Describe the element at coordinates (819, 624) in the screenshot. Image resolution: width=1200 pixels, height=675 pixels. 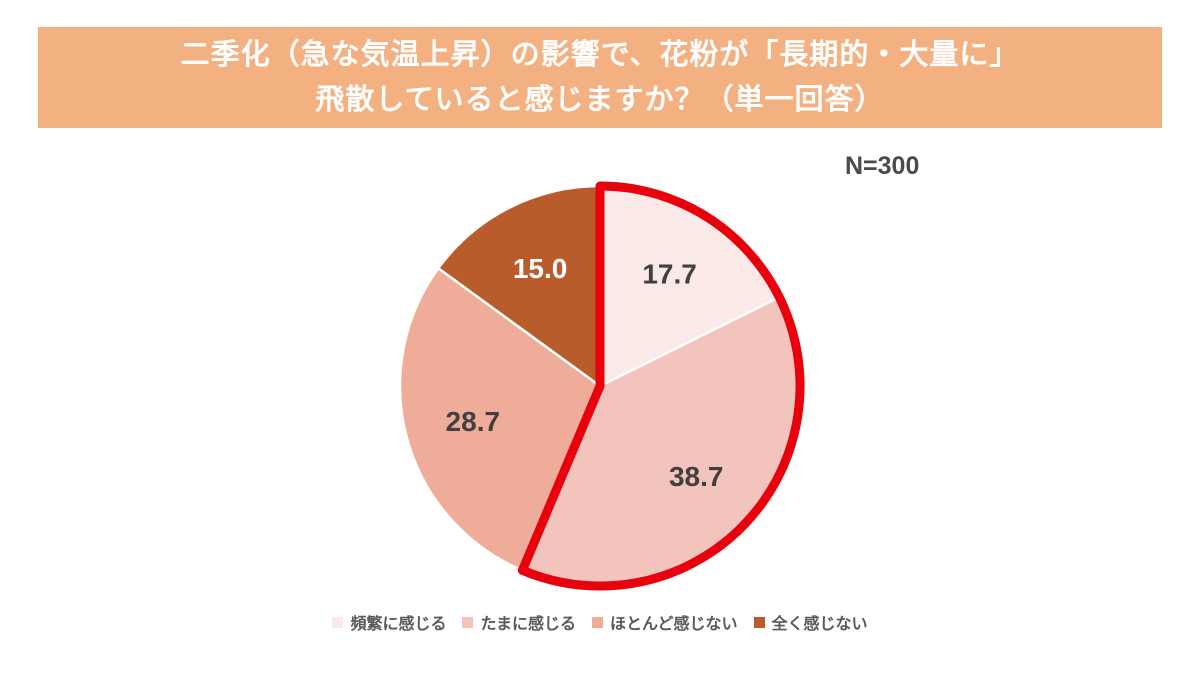
I see `legend-label: 全く感じない` at that location.